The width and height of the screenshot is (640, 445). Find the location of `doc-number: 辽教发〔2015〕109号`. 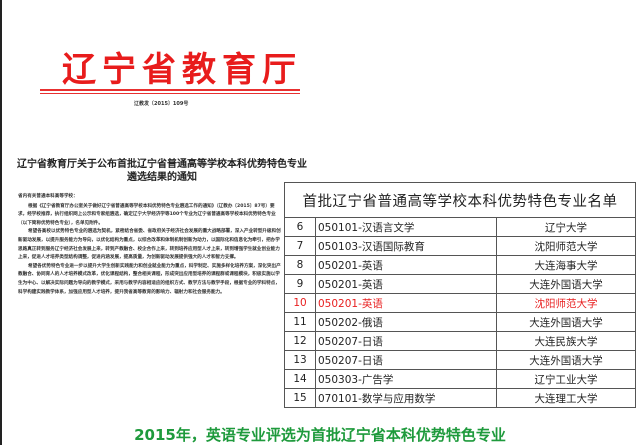

doc-number: 辽教发〔2015〕109号 is located at coordinates (161, 104).